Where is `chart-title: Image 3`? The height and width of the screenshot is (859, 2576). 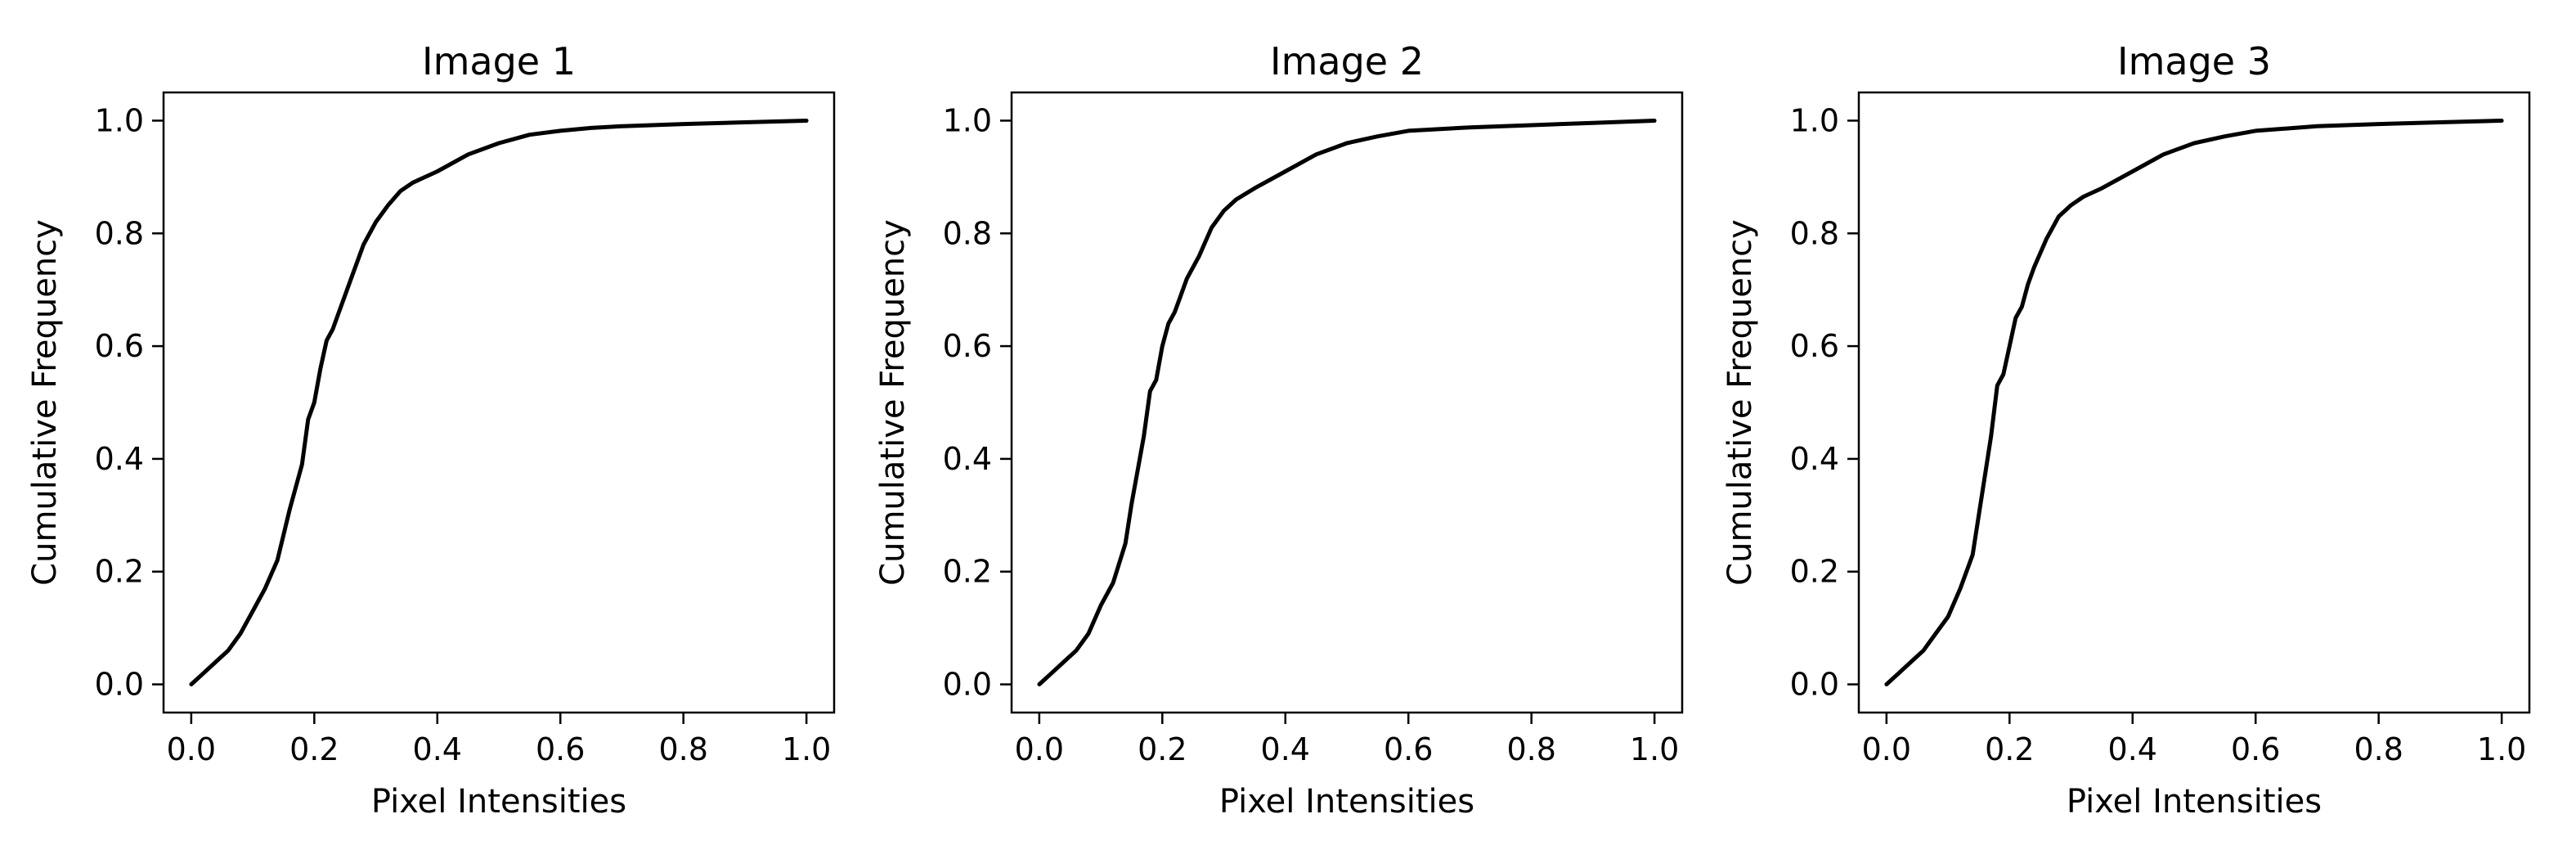
chart-title: Image 3 is located at coordinates (2194, 61).